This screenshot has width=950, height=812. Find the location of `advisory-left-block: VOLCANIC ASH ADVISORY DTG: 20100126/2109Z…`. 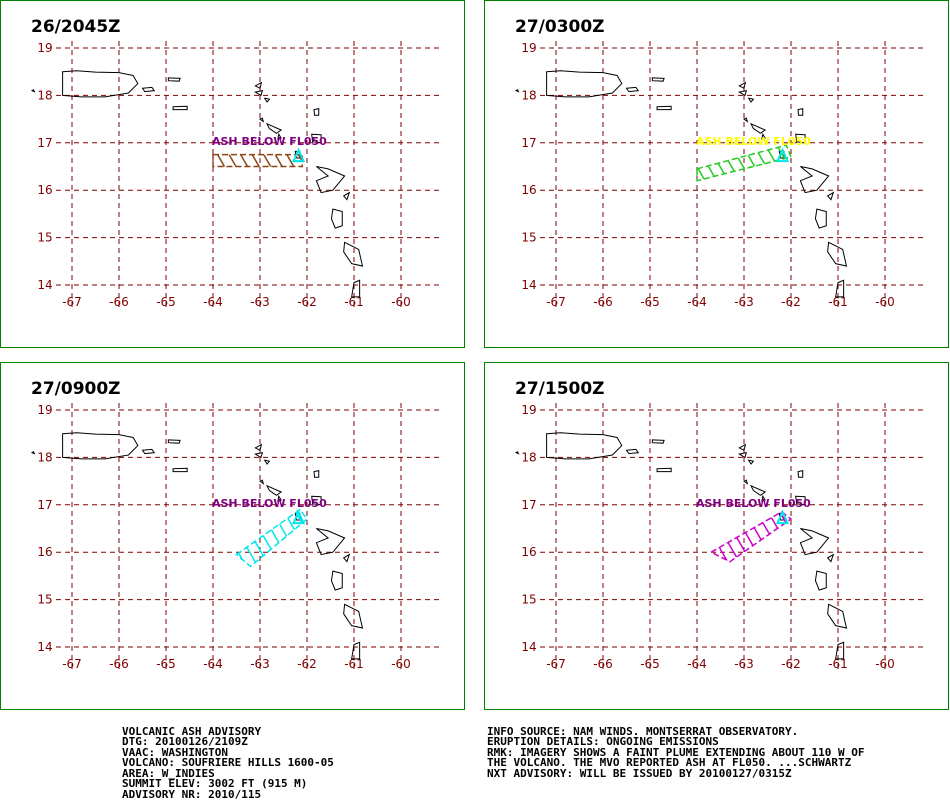

advisory-left-block: VOLCANIC ASH ADVISORY DTG: 20100126/2109Z… is located at coordinates (228, 763).